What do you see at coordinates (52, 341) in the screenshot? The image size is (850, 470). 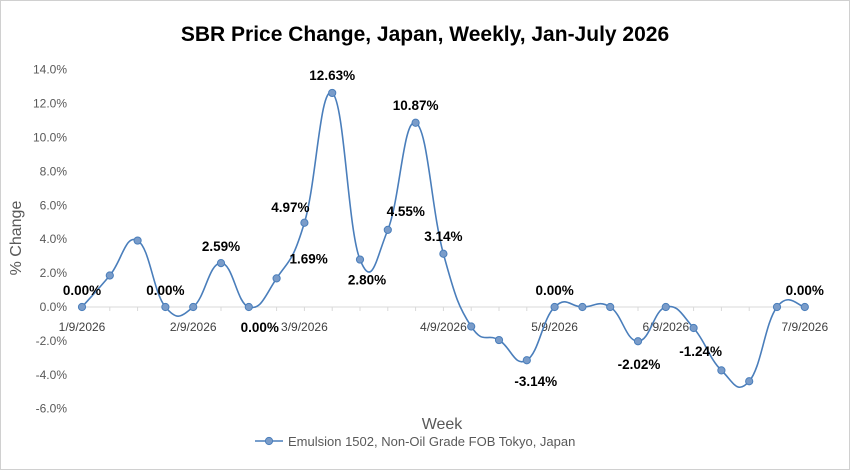 I see `y-tick-label: -2.0%` at bounding box center [52, 341].